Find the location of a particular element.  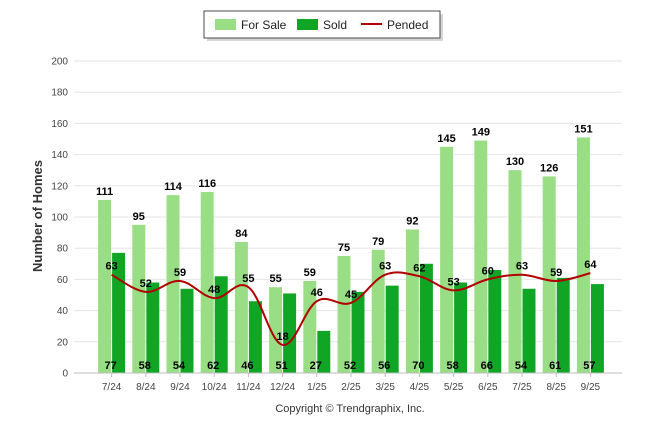

legend-box is located at coordinates (322, 24).